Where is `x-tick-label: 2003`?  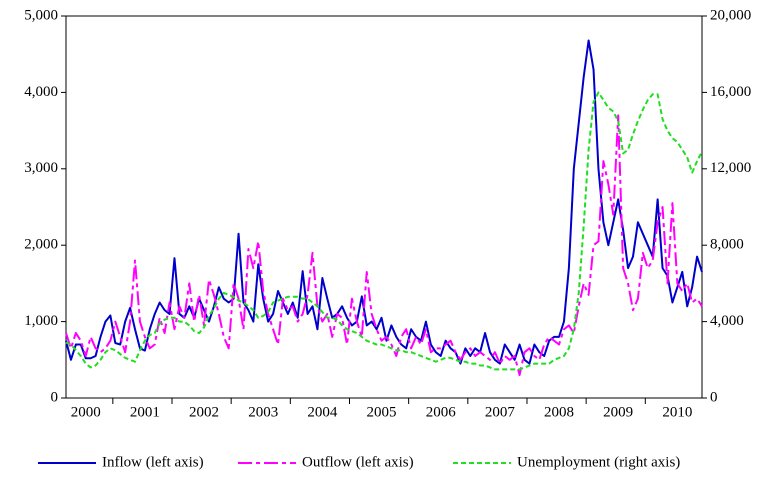
x-tick-label: 2003 is located at coordinates (263, 412).